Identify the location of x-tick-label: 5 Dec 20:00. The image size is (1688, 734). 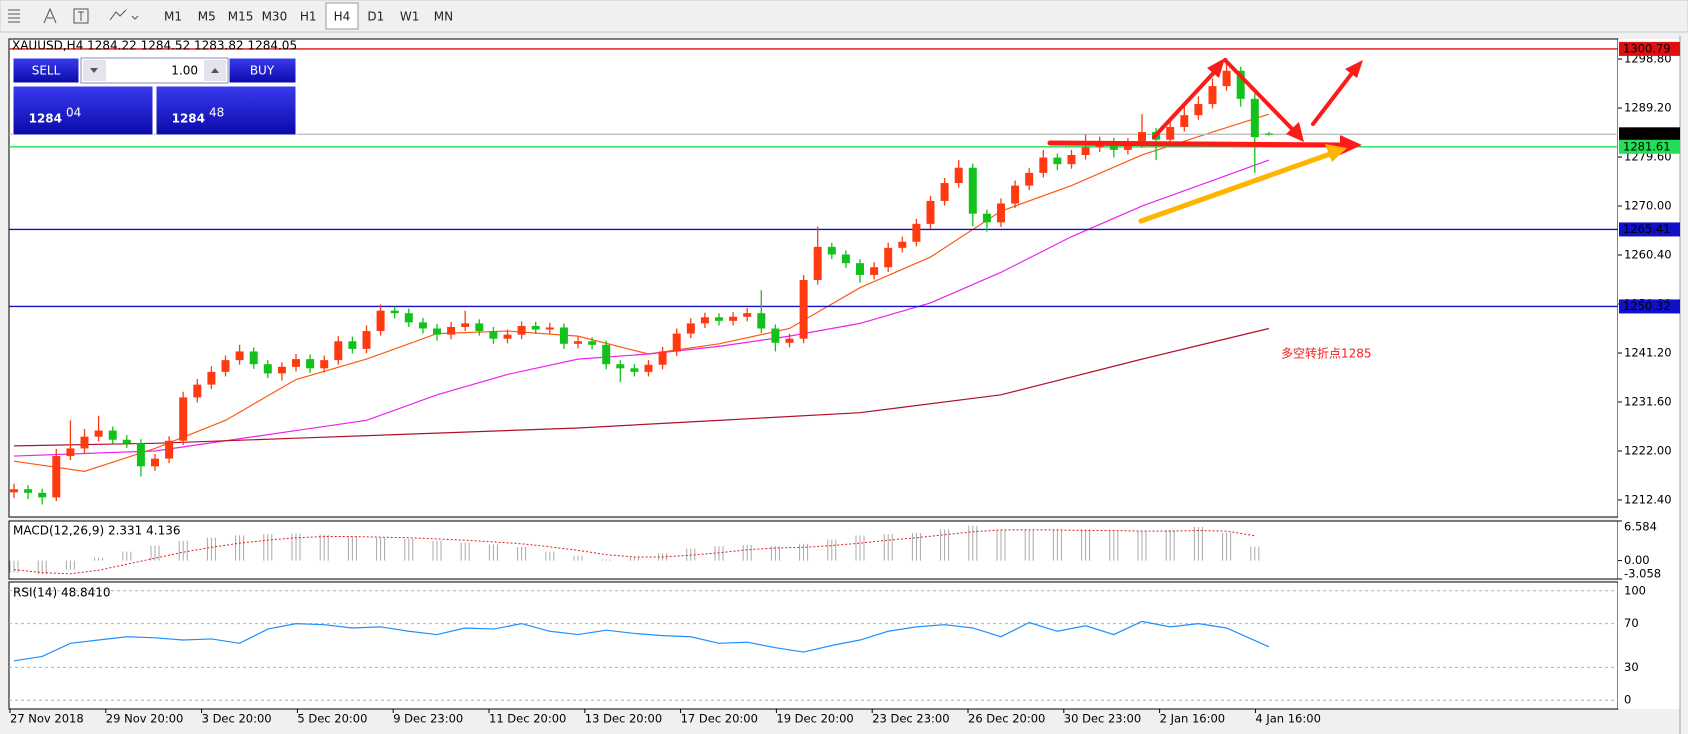
(332, 719).